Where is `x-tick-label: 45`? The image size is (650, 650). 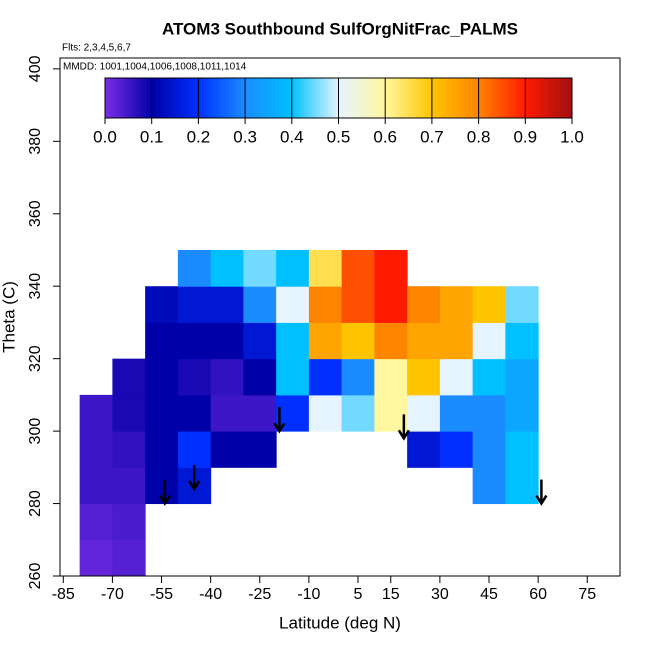 x-tick-label: 45 is located at coordinates (489, 594).